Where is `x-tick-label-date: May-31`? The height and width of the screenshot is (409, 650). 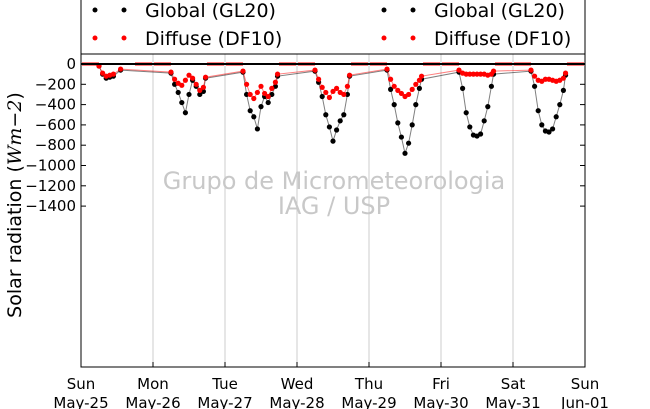 x-tick-label-date: May-31 is located at coordinates (512, 401).